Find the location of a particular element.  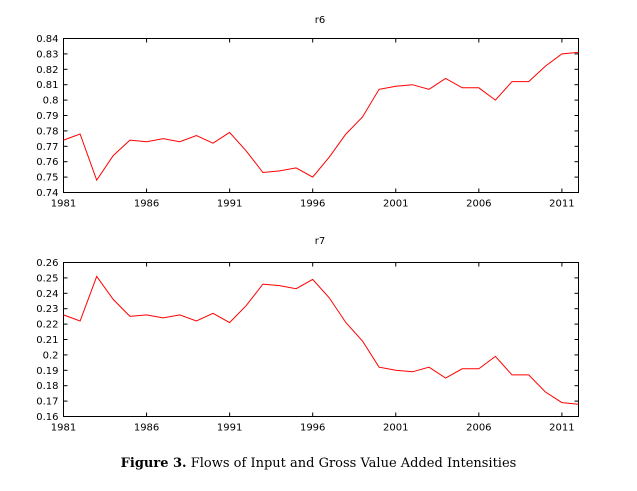

y-tick-label: 0.22 is located at coordinates (47, 325).